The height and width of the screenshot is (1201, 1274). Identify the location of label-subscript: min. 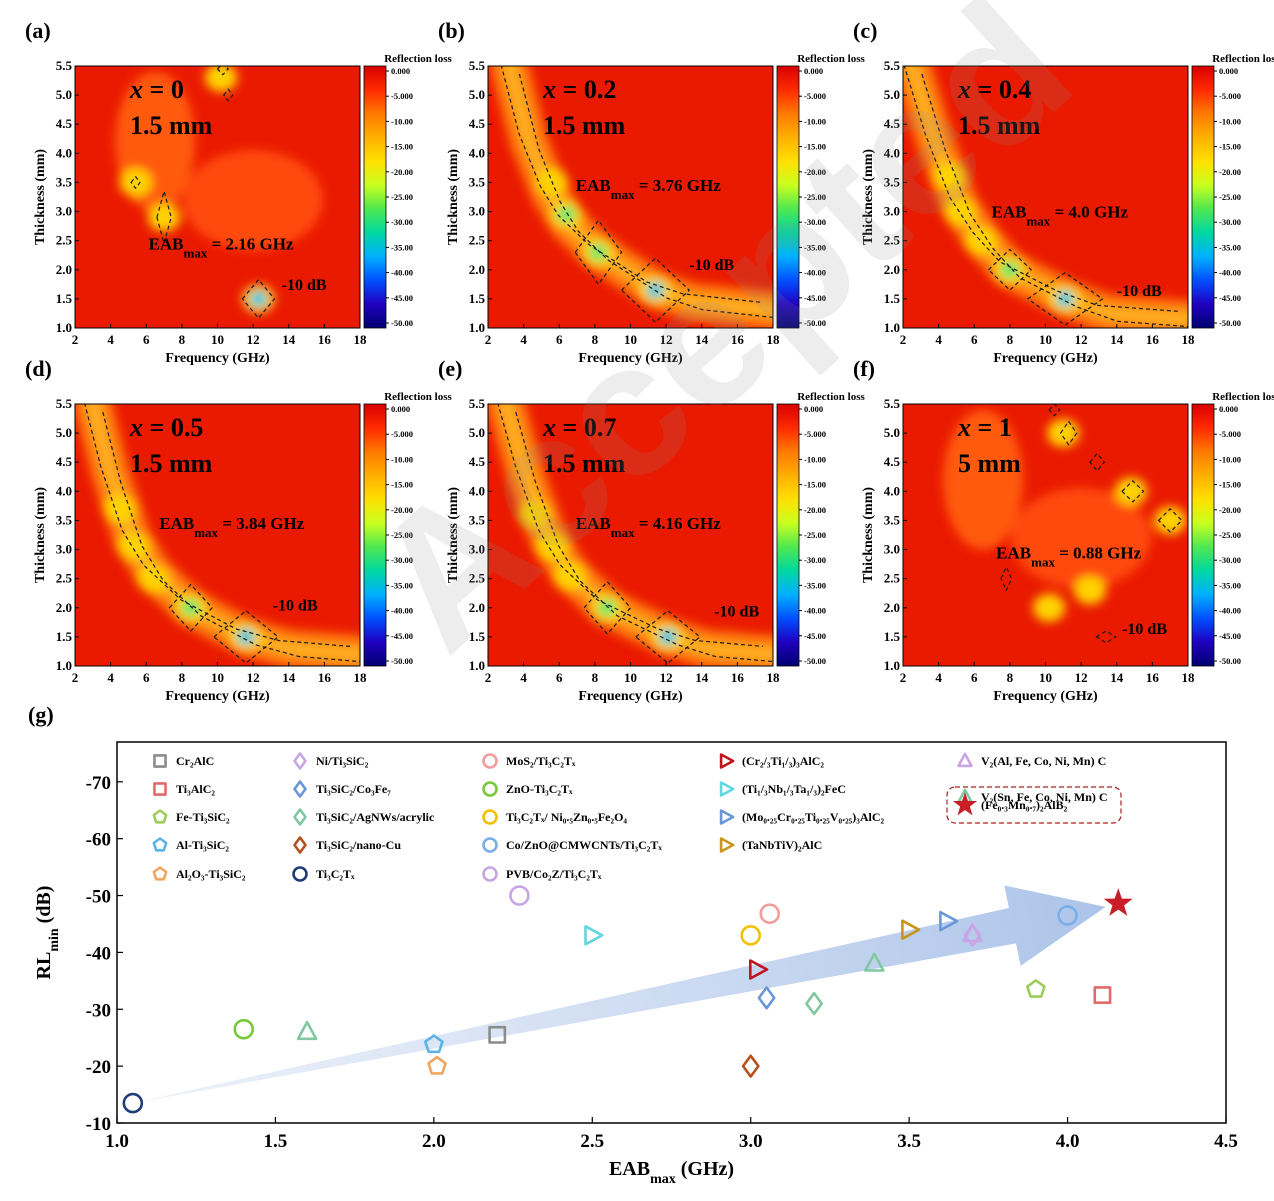
(54, 940).